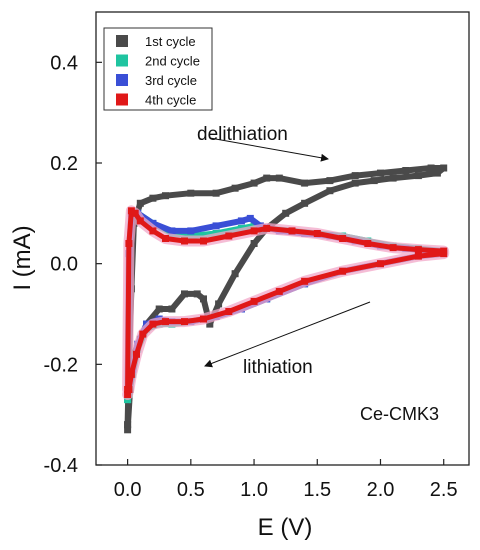 Image resolution: width=480 pixels, height=550 pixels. Describe the element at coordinates (170, 41) in the screenshot. I see `legend-label: 1st cycle` at that location.